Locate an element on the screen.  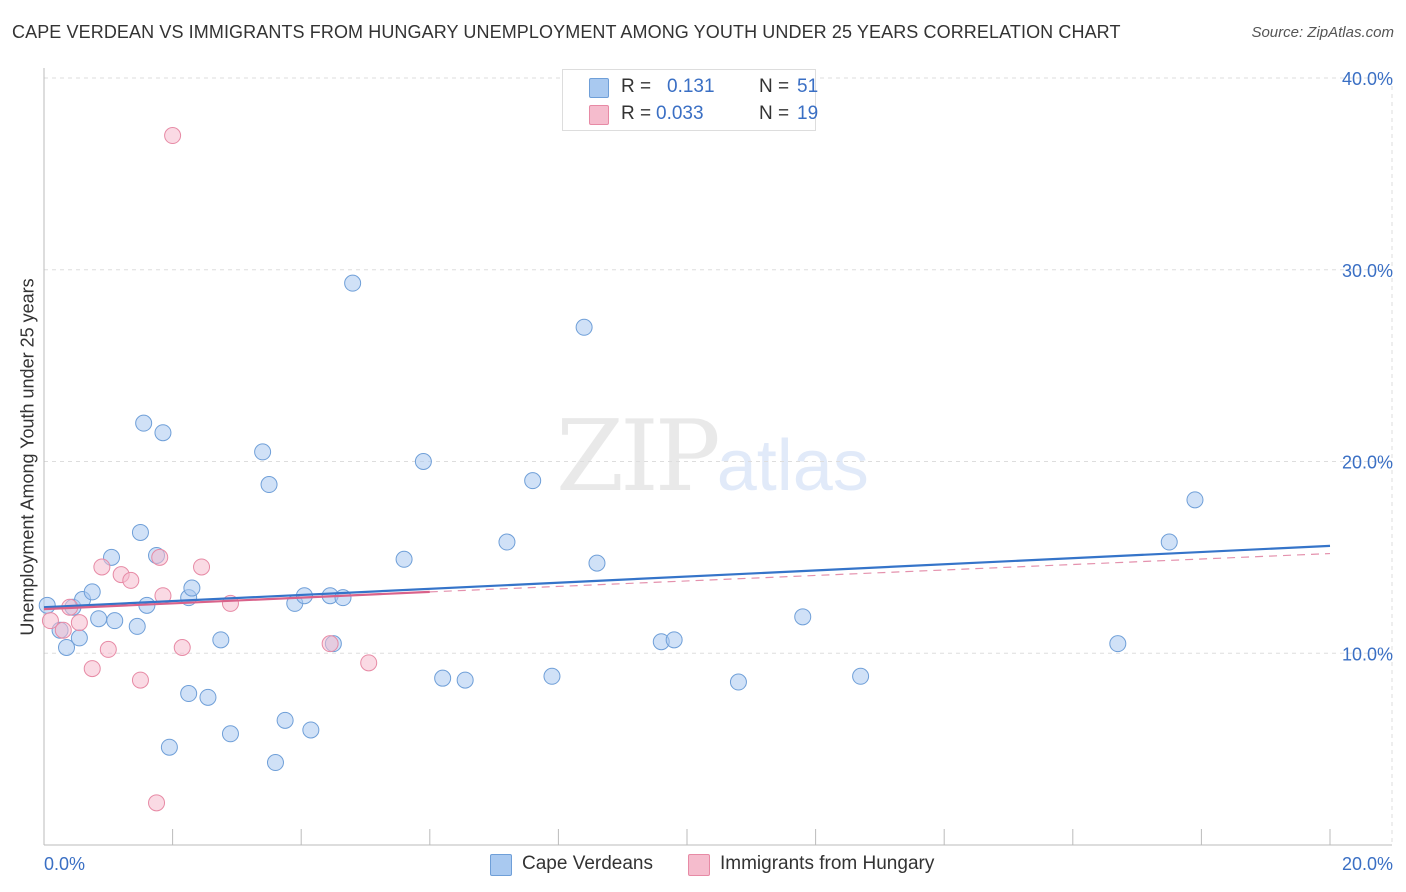
correlation-legend: R = 0.131 N = 51 R = 0.033 N = 19 is located at coordinates (690, 100).